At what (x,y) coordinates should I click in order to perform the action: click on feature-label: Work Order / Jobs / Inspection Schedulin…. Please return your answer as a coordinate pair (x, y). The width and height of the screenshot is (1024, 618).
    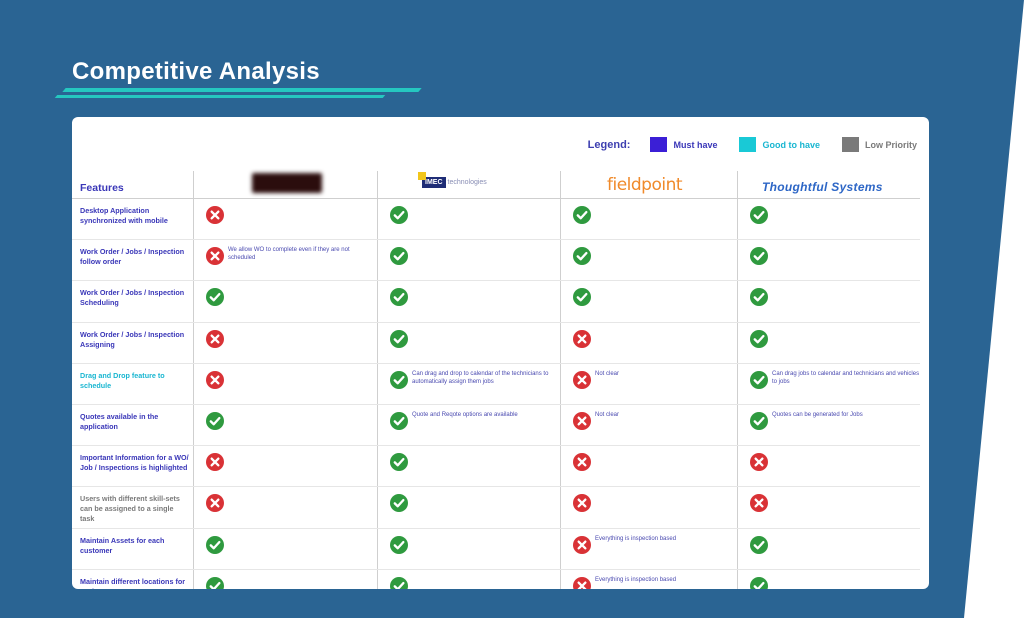
    Looking at the image, I should click on (132, 298).